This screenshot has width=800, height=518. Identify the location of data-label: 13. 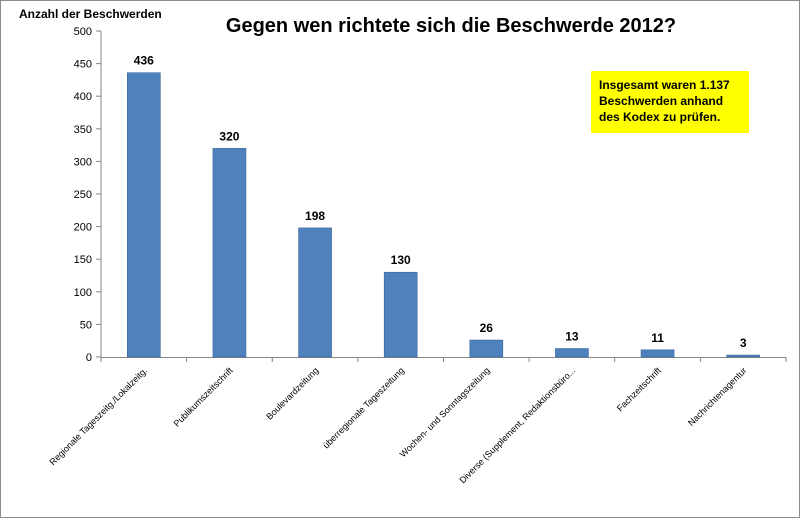
(572, 337).